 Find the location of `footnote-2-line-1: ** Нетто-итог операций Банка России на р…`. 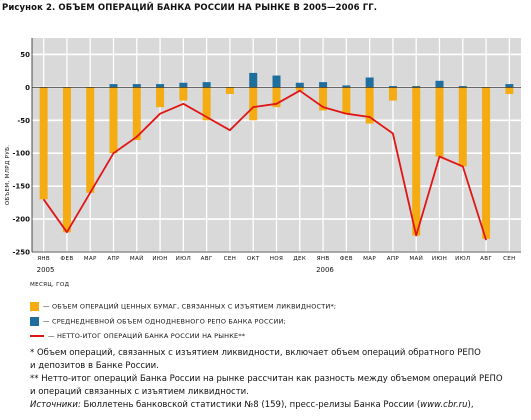

footnote-2-line-1: ** Нетто-итог операций Банка России на р… is located at coordinates (266, 379).